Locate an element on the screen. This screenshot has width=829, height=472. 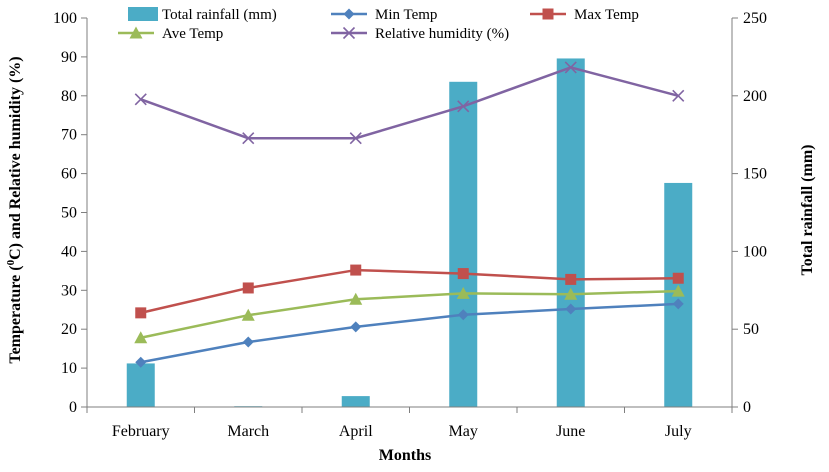
relative-humidity-point-march is located at coordinates (248, 138).